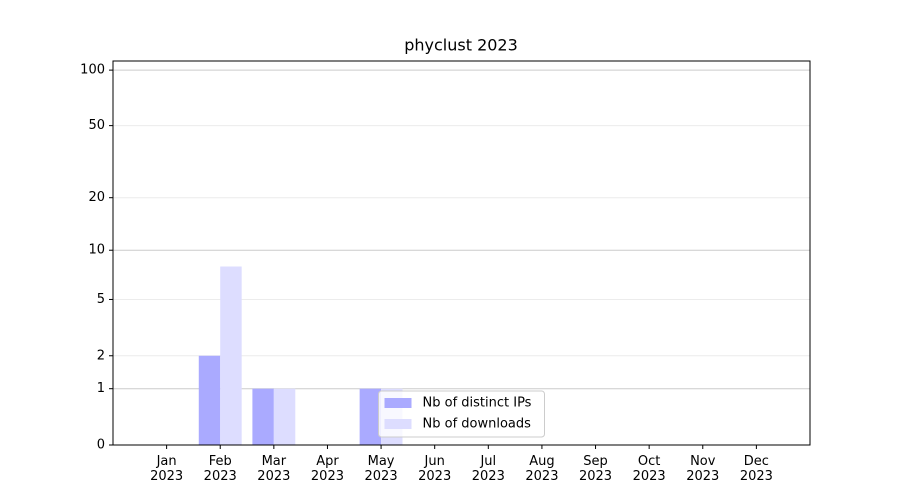 Image resolution: width=900 pixels, height=500 pixels. Describe the element at coordinates (101, 299) in the screenshot. I see `y-tick-label: 5` at that location.